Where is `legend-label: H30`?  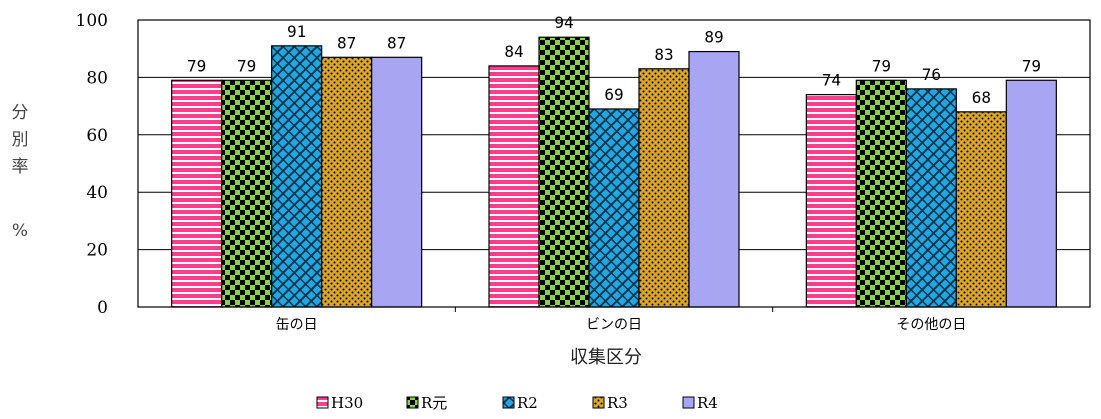 legend-label: H30 is located at coordinates (347, 403).